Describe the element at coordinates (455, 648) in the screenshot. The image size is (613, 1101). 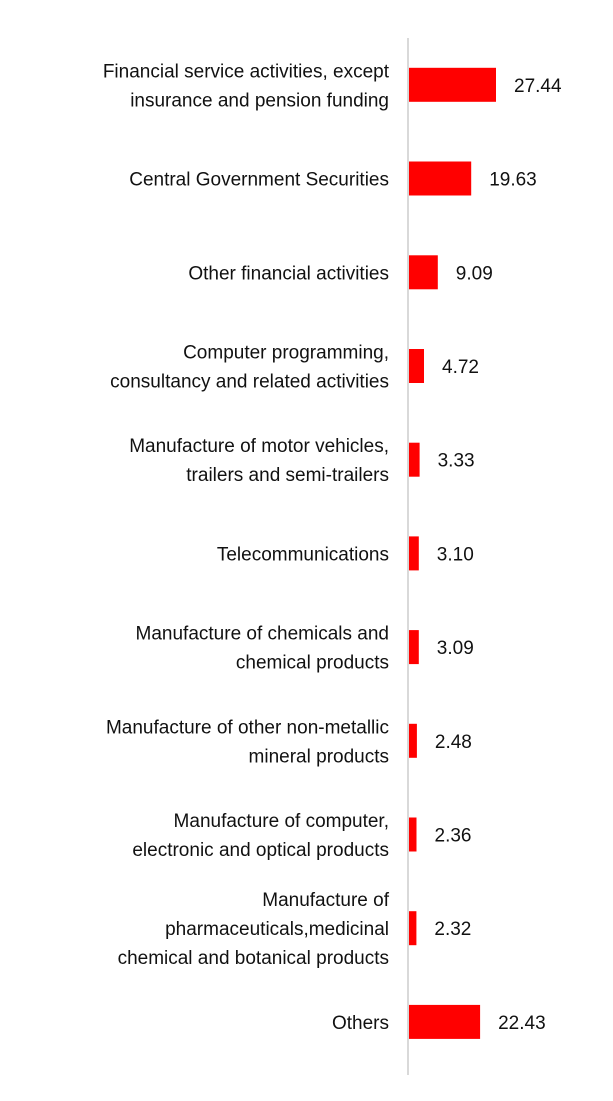
I see `value-label: 3.09` at that location.